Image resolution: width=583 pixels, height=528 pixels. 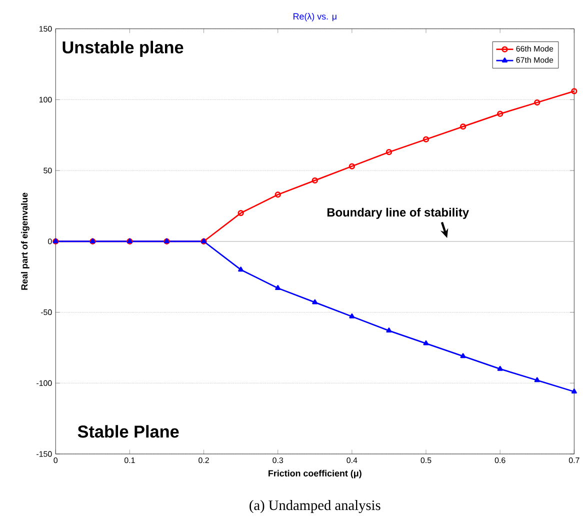 What do you see at coordinates (315, 474) in the screenshot?
I see `x-axis-title: Friction coefficient (μ)` at bounding box center [315, 474].